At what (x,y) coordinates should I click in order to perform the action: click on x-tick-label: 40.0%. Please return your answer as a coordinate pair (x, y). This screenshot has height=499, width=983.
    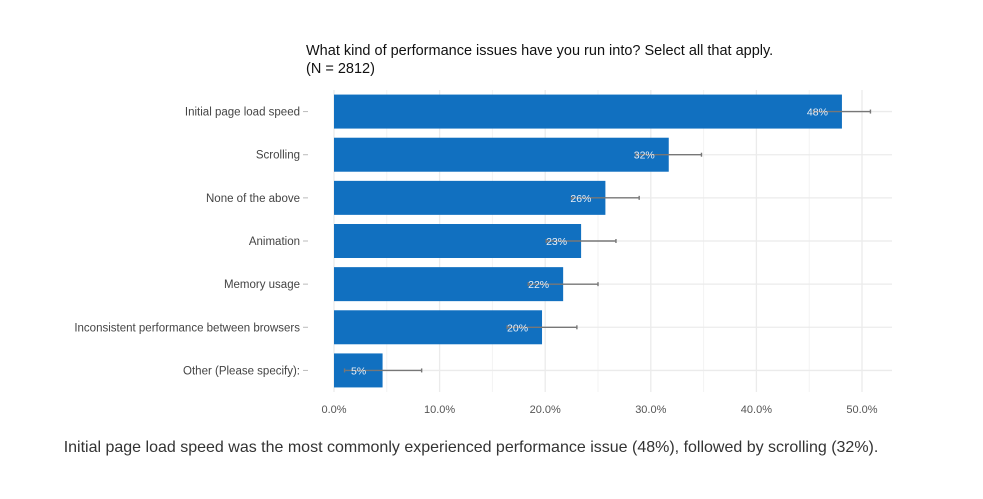
    Looking at the image, I should click on (756, 410).